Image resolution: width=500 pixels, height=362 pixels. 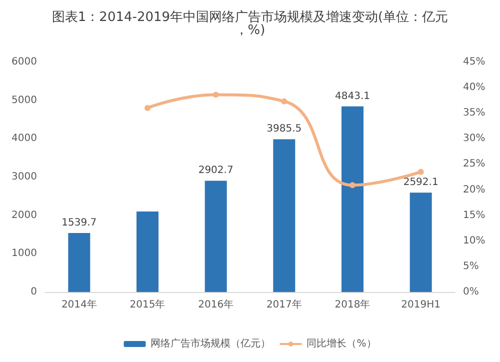 What do you see at coordinates (474, 190) in the screenshot?
I see `y2-tick-label: 20%` at bounding box center [474, 190].